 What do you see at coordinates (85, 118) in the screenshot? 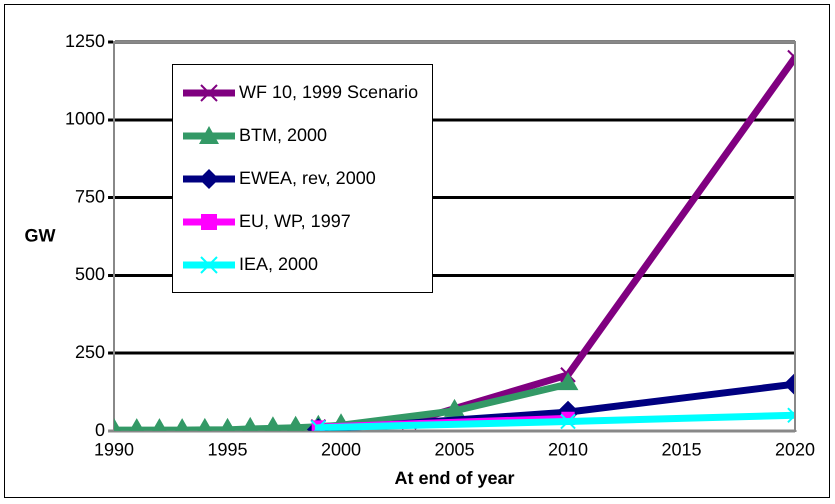
I see `y-tick-label: 1000` at bounding box center [85, 118].